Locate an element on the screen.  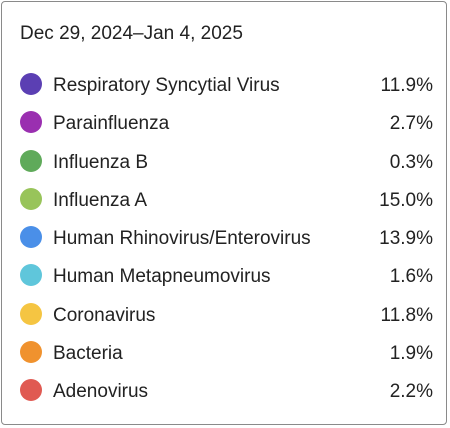
legend-row: Influenza B 0.3% is located at coordinates (226, 162).